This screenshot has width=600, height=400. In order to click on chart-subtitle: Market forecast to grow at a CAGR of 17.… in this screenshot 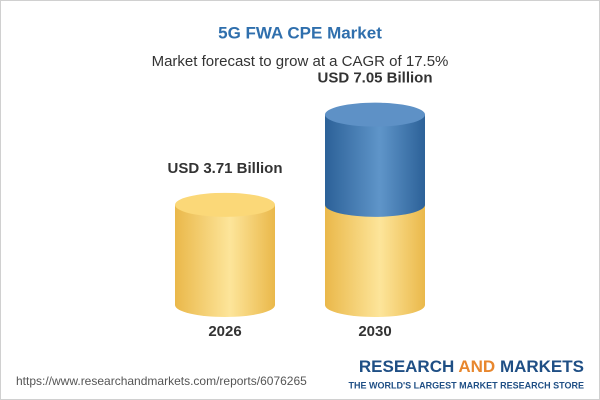, I will do `click(300, 61)`.